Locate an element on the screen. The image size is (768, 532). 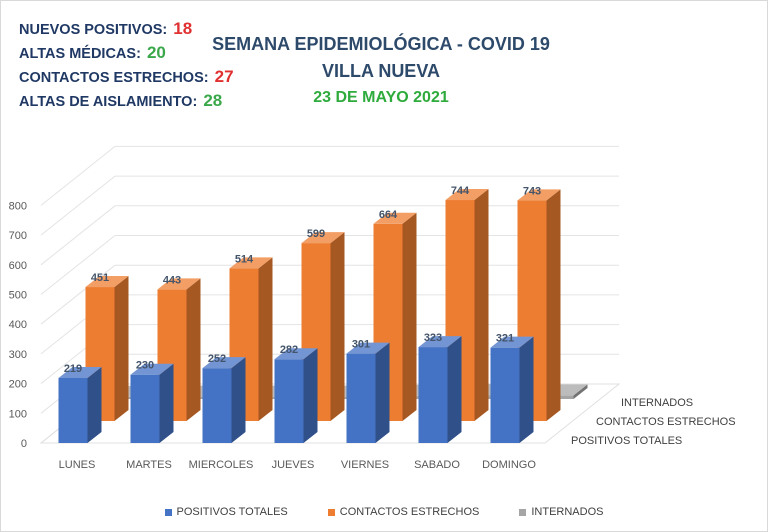
stat-label: ALTAS DE AISLAMIENTO: is located at coordinates (108, 102).